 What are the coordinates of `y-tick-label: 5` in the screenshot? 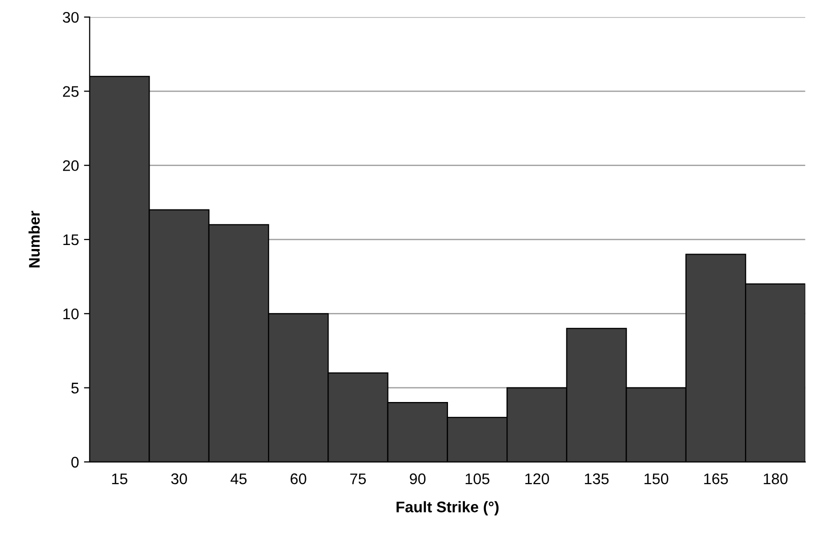 It's located at (75, 388).